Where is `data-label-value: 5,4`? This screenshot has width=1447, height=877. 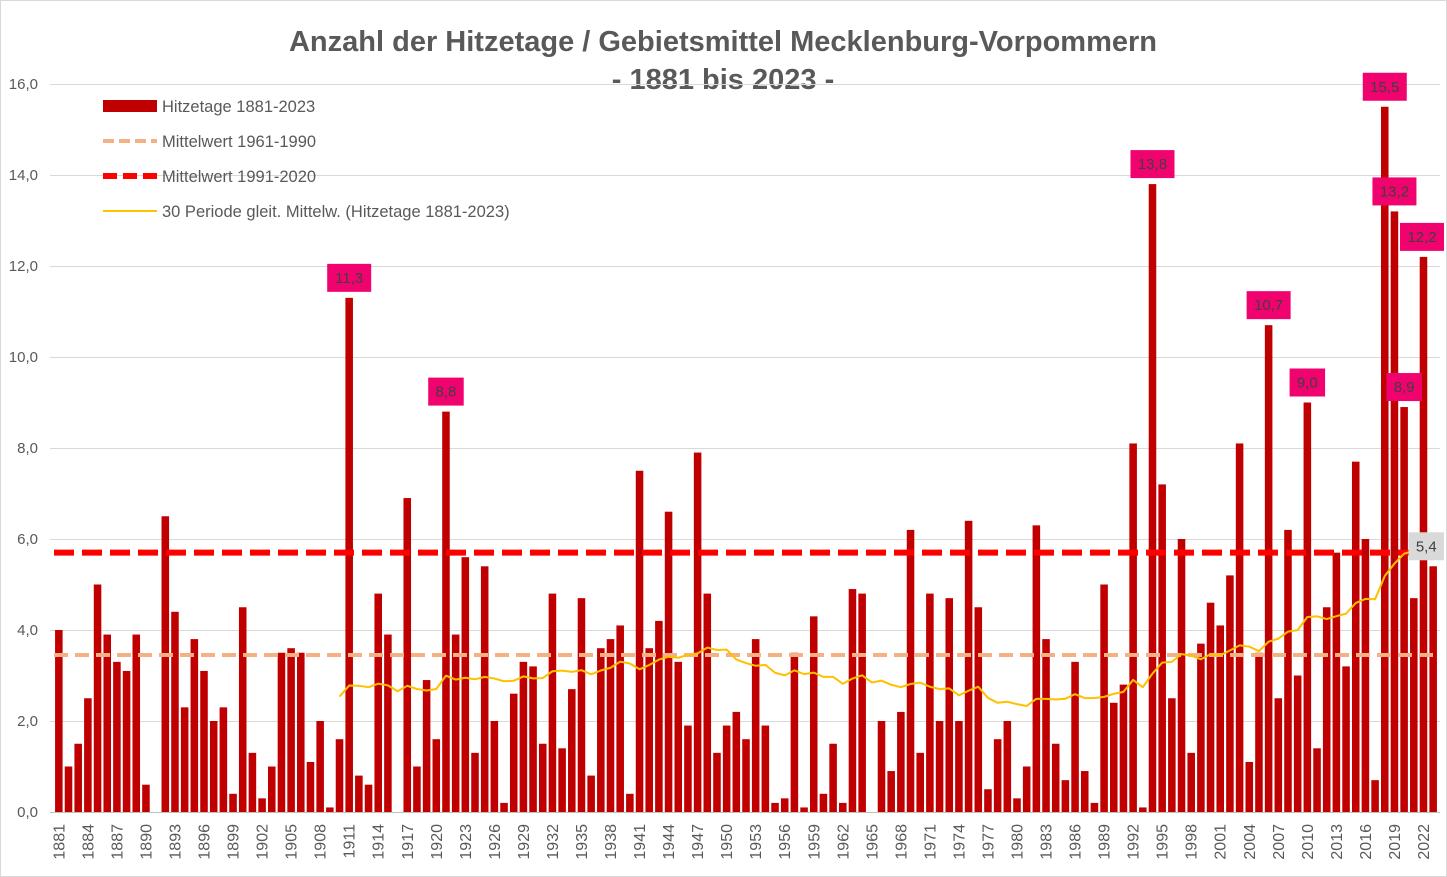
data-label-value: 5,4 is located at coordinates (1426, 546).